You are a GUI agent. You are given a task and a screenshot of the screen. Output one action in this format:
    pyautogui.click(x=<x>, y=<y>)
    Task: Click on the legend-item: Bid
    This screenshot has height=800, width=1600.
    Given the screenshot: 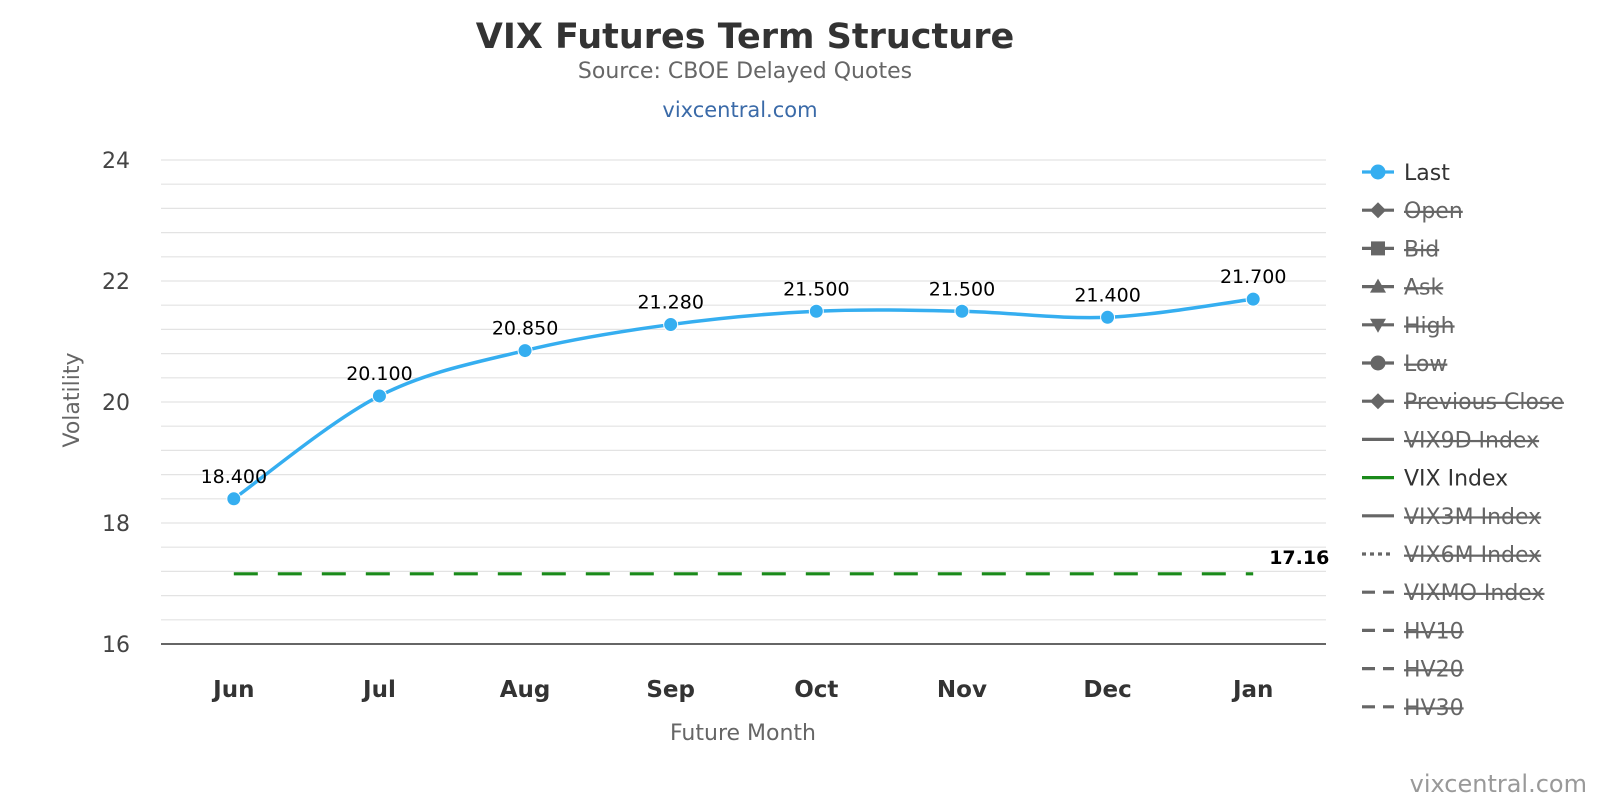 What is the action you would take?
    pyautogui.click(x=1400, y=249)
    